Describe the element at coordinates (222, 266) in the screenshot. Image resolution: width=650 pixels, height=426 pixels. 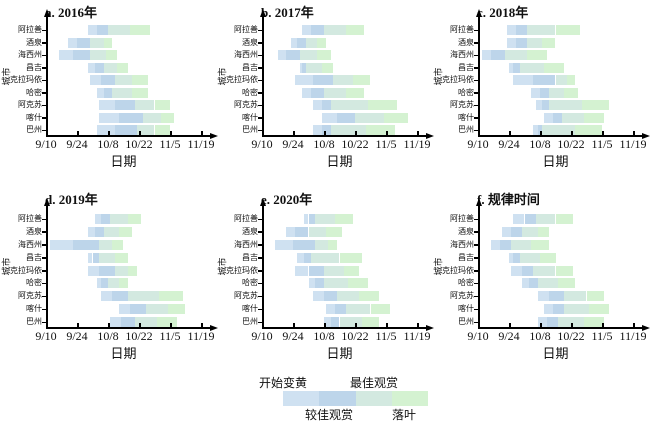
I see `y-axis-title: 城市` at that location.